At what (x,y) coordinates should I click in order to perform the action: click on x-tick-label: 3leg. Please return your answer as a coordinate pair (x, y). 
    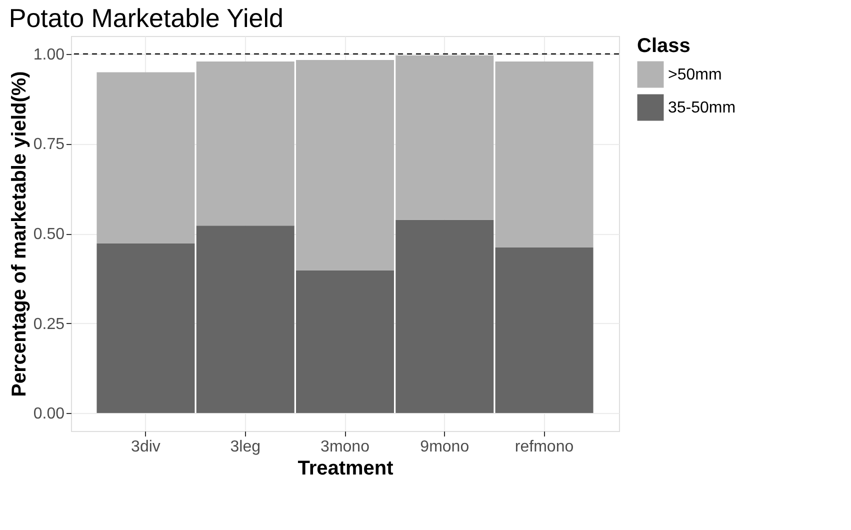
    Looking at the image, I should click on (245, 447).